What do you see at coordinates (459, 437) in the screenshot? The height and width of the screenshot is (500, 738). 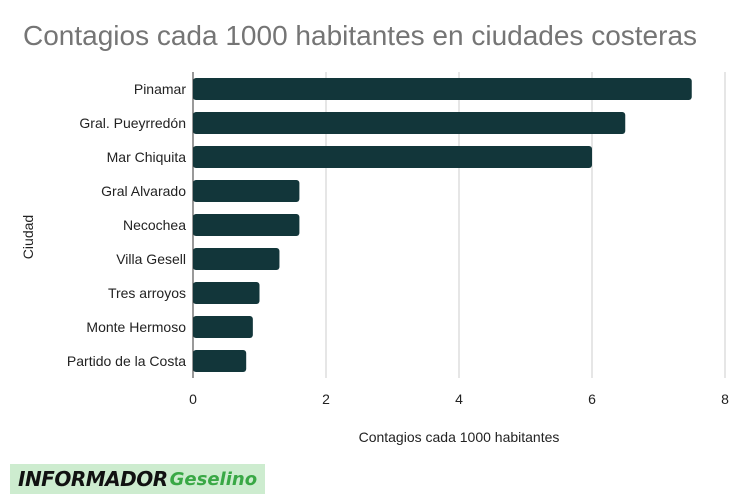 I see `x-axis-title: Contagios cada 1000 habitantes` at bounding box center [459, 437].